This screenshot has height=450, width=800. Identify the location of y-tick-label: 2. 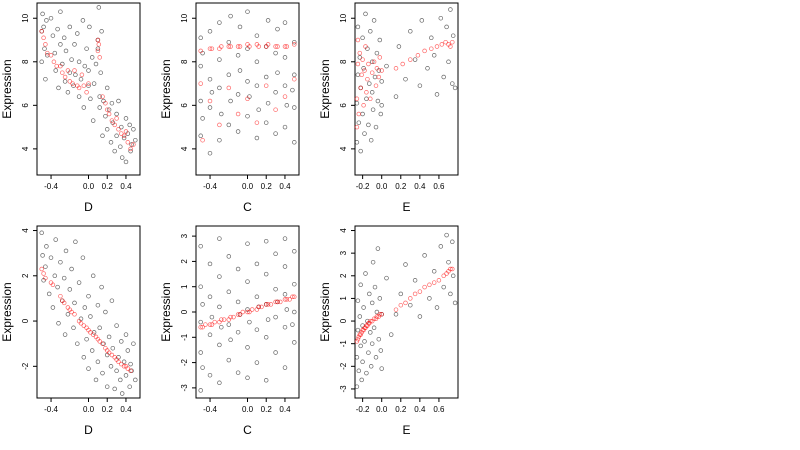
(25, 275).